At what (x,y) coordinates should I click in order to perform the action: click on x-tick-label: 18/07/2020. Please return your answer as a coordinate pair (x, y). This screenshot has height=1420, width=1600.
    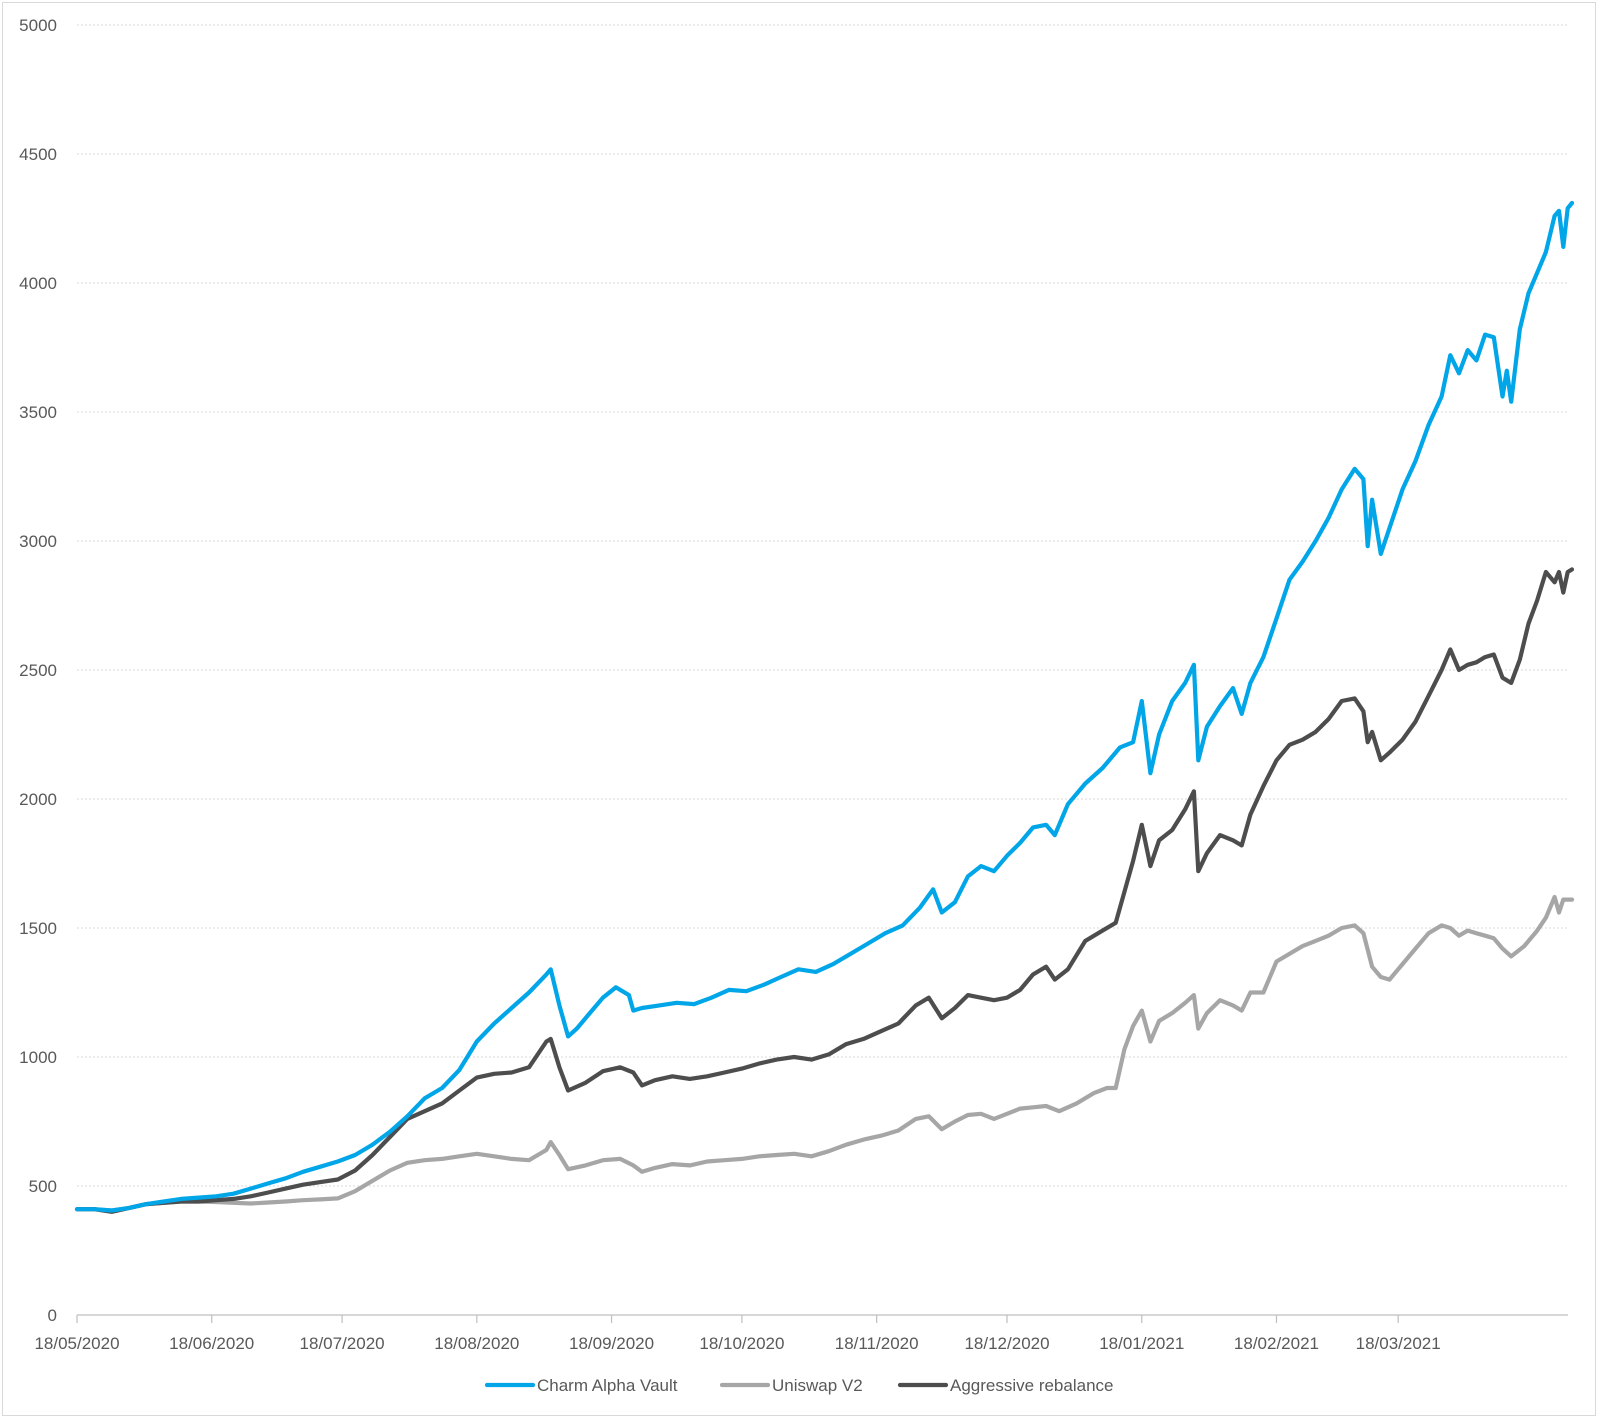
    Looking at the image, I should click on (342, 1343).